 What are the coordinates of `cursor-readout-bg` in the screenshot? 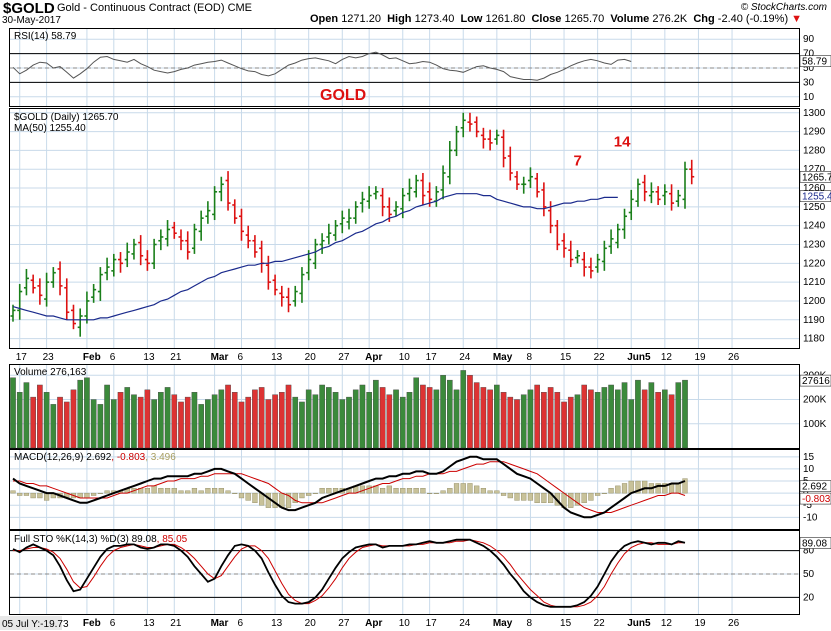 It's located at (31, 623).